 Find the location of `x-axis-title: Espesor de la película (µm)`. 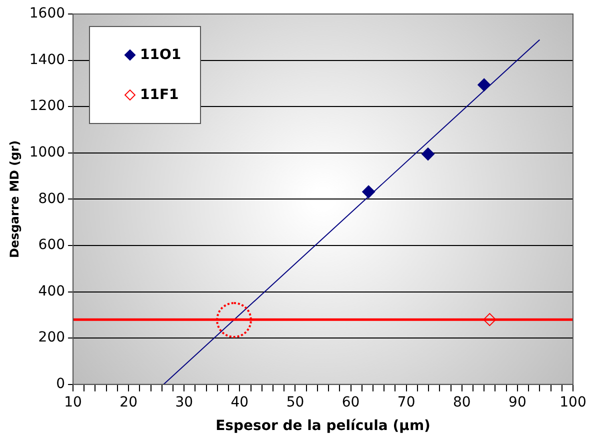

x-axis-title: Espesor de la película (µm) is located at coordinates (323, 426).